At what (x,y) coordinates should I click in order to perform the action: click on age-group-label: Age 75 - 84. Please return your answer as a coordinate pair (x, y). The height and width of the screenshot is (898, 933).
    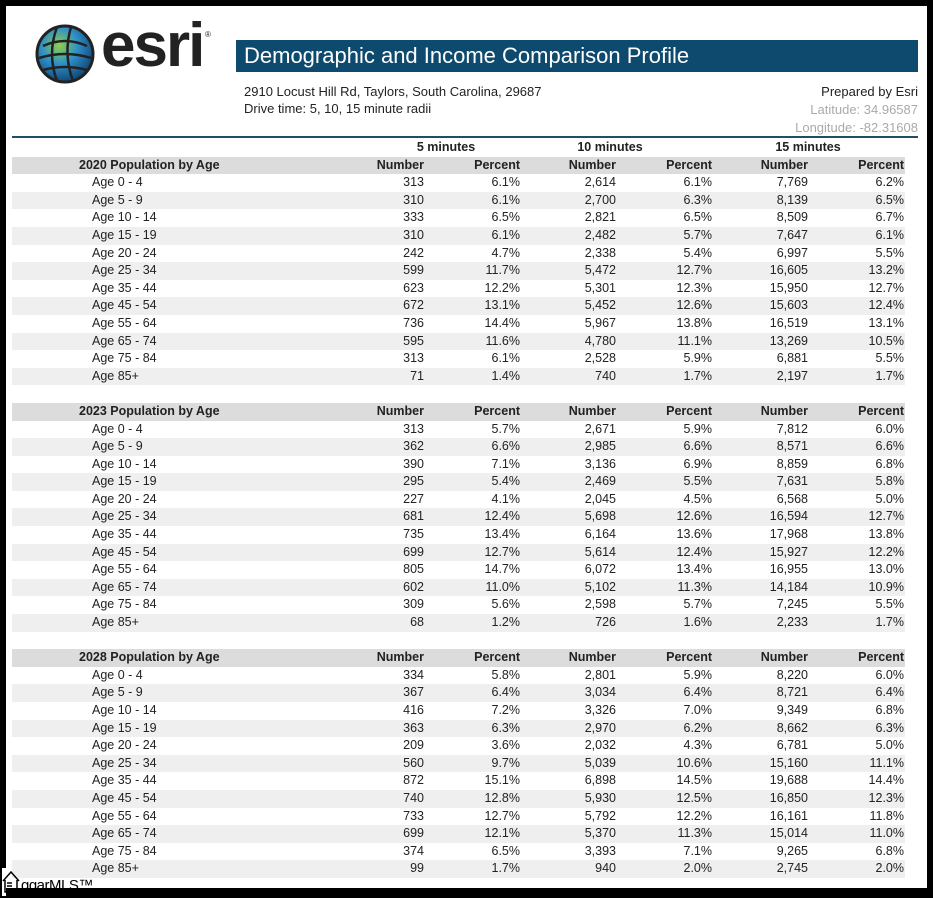
    Looking at the image, I should click on (124, 358).